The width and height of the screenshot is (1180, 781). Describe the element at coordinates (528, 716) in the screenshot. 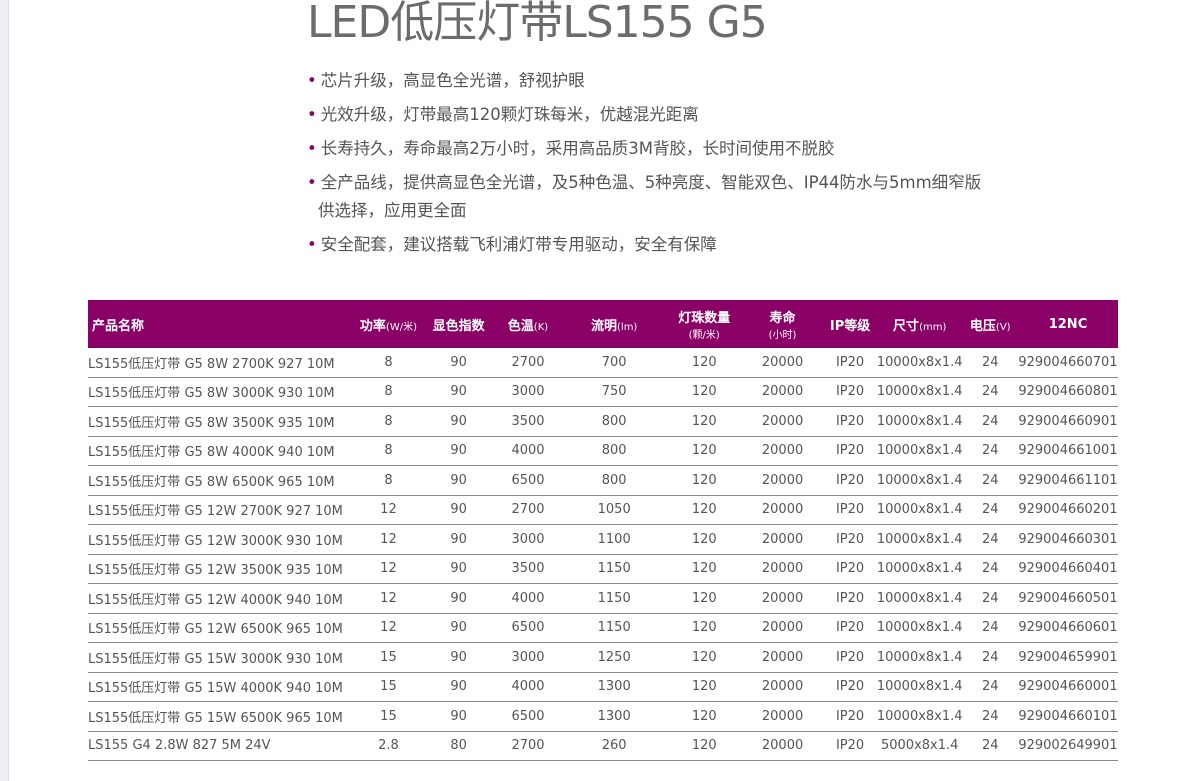

I see `table-cell: 6500` at that location.